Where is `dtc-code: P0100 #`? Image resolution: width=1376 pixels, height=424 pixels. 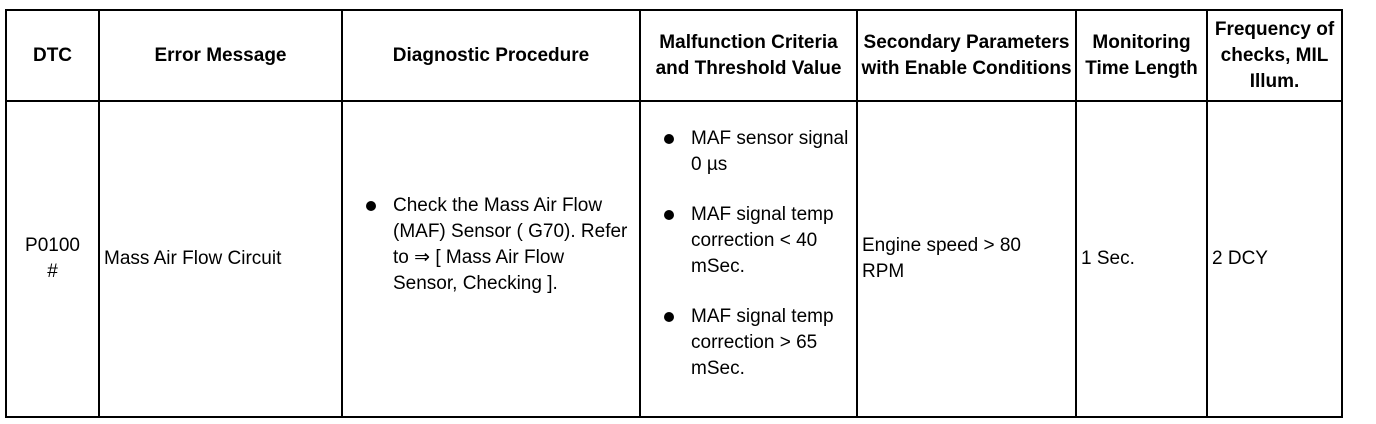
dtc-code: P0100 # is located at coordinates (52, 258).